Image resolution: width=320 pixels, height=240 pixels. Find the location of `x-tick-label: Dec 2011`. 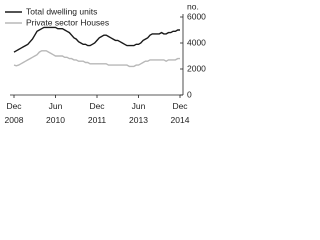

x-tick-label: Dec 2011 is located at coordinates (97, 113).